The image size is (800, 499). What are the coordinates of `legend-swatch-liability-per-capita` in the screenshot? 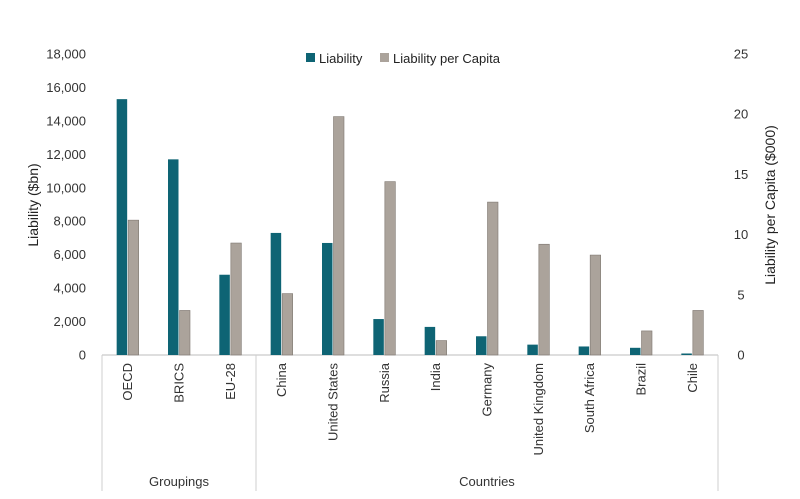 It's located at (384, 57).